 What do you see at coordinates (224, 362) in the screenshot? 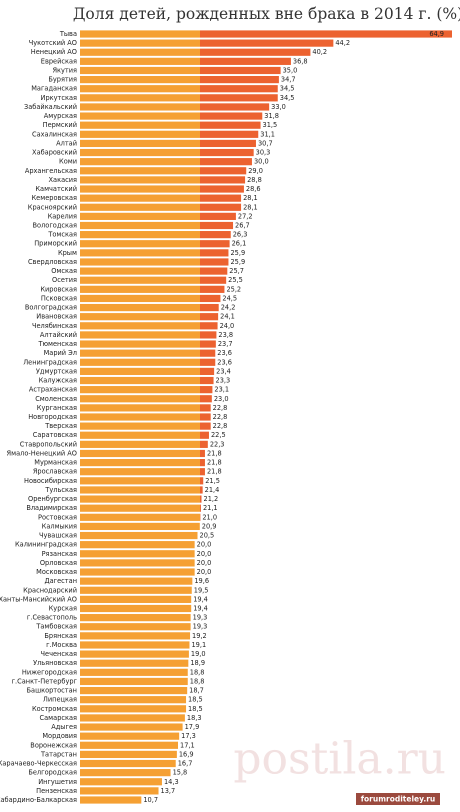
I see `value-label: 23,6` at bounding box center [224, 362].